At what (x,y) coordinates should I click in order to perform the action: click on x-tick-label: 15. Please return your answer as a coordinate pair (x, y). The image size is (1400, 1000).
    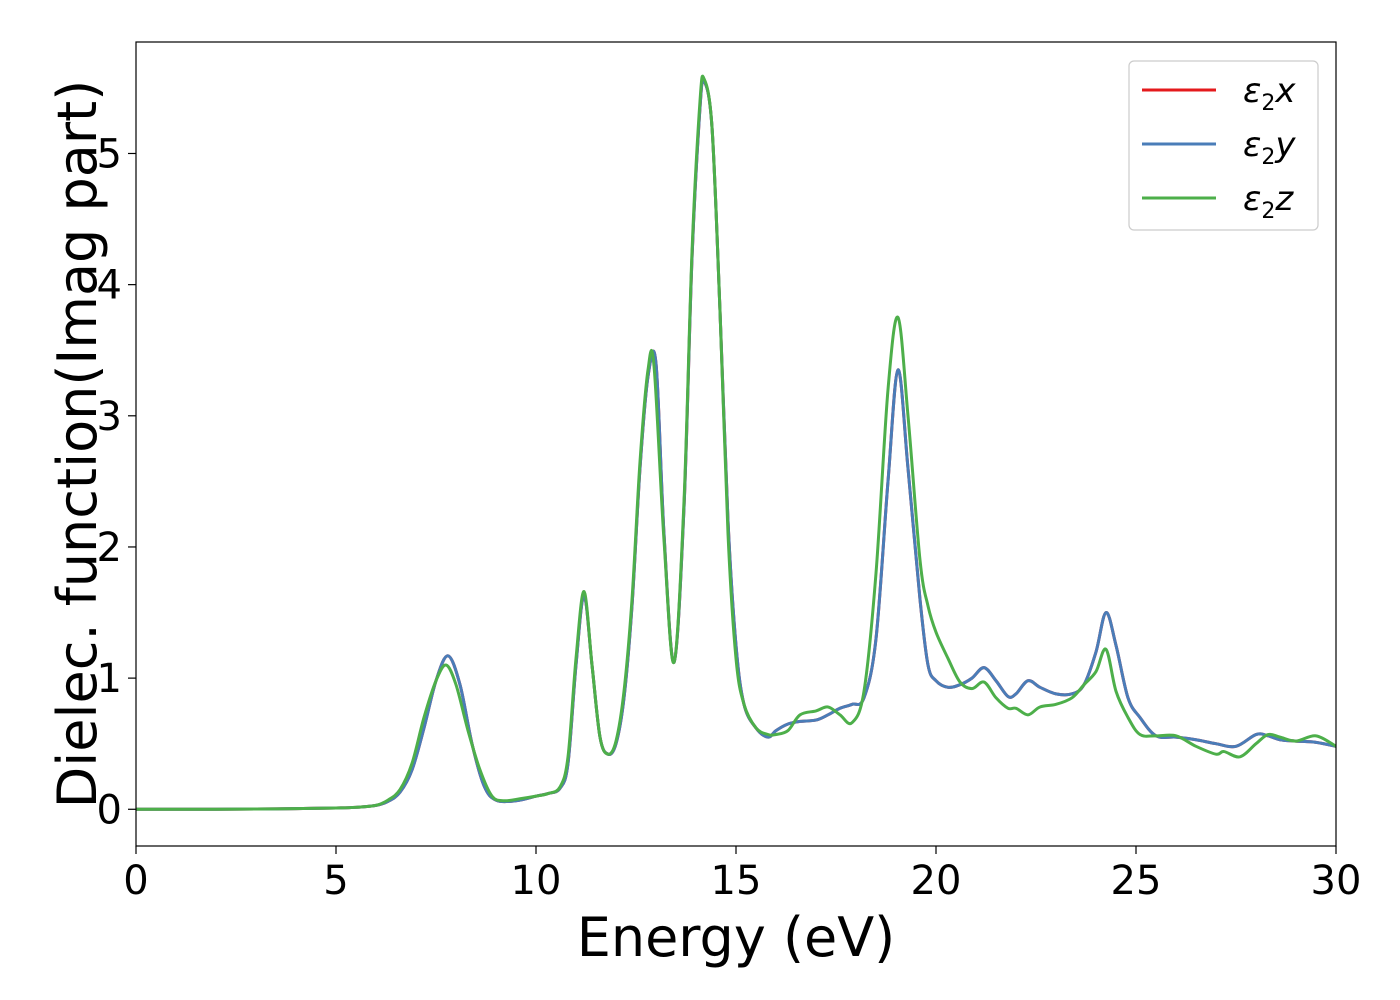
    Looking at the image, I should click on (736, 881).